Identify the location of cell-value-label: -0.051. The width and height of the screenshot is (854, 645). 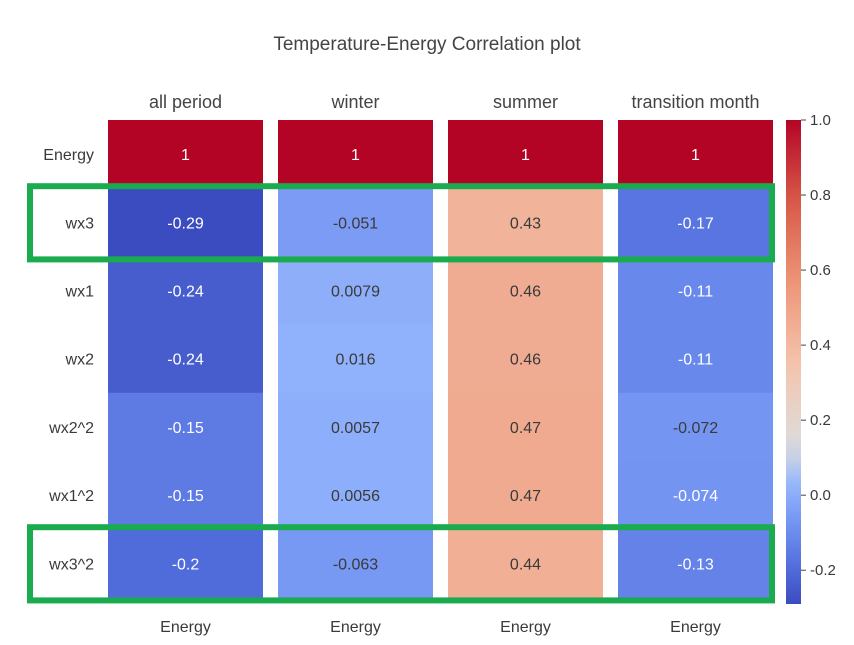
(355, 223).